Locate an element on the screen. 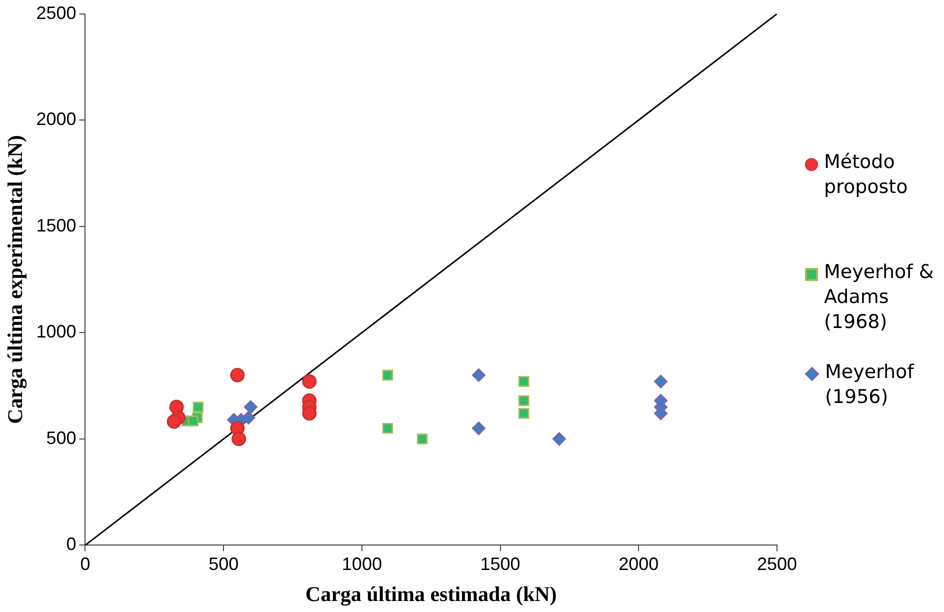 This screenshot has width=944, height=612. x-tick-label: 500 is located at coordinates (223, 564).